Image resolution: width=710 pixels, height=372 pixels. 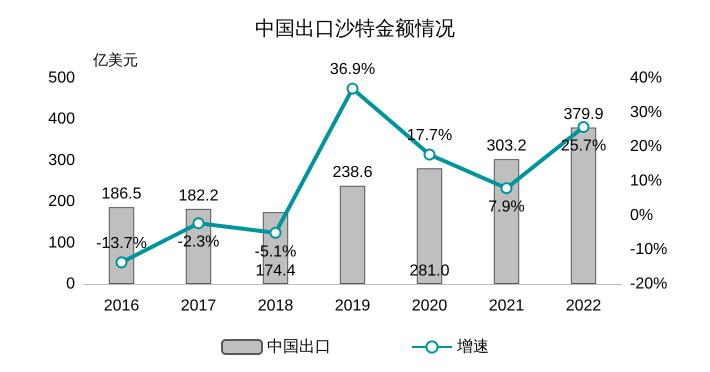 What do you see at coordinates (583, 114) in the screenshot?
I see `data-label: 379.9` at bounding box center [583, 114].